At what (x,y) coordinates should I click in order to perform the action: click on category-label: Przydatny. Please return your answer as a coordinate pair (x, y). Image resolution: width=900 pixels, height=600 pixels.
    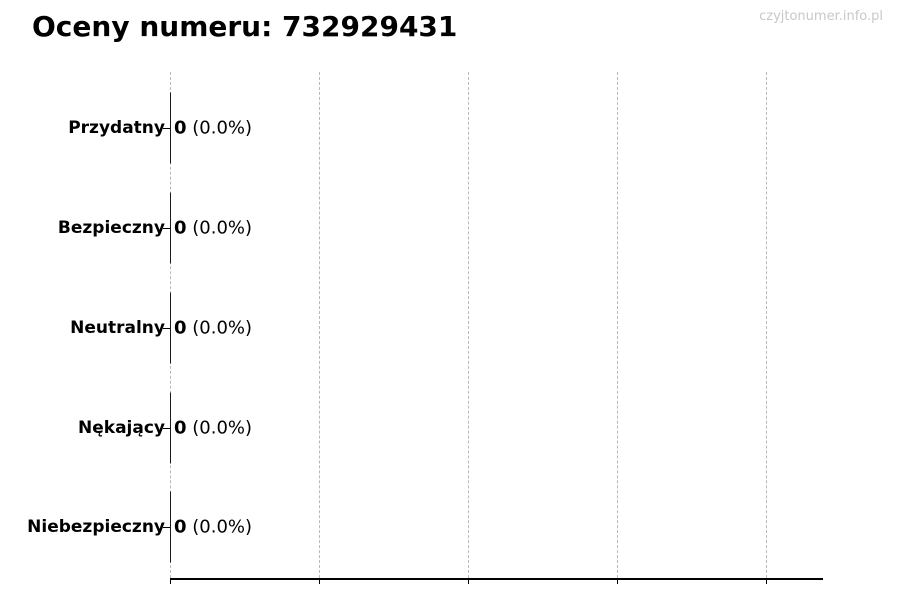
    Looking at the image, I should click on (116, 128).